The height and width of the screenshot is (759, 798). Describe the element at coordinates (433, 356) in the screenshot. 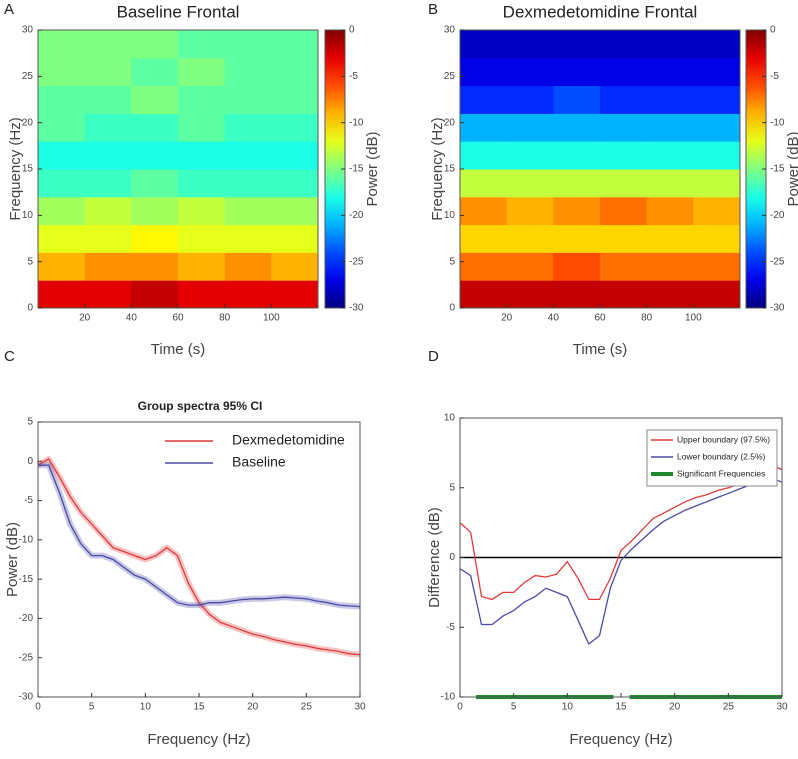

I see `panel-label: D` at that location.